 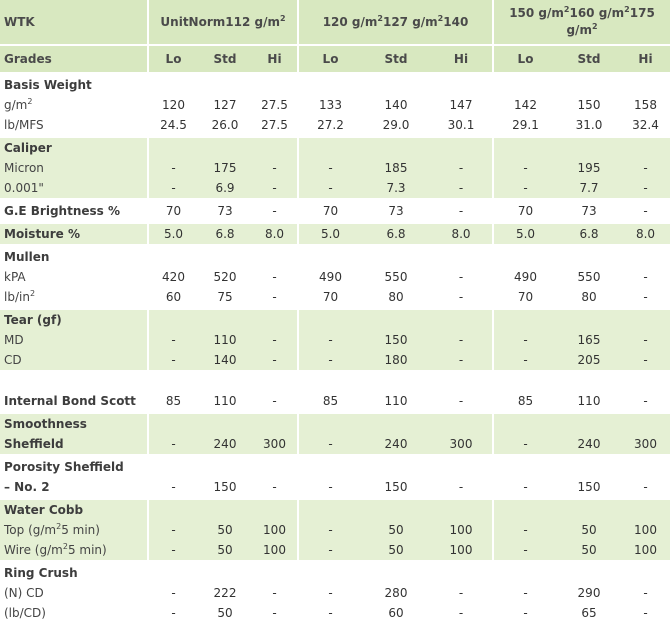 I want to click on table-cell: 280, so click(x=396, y=593).